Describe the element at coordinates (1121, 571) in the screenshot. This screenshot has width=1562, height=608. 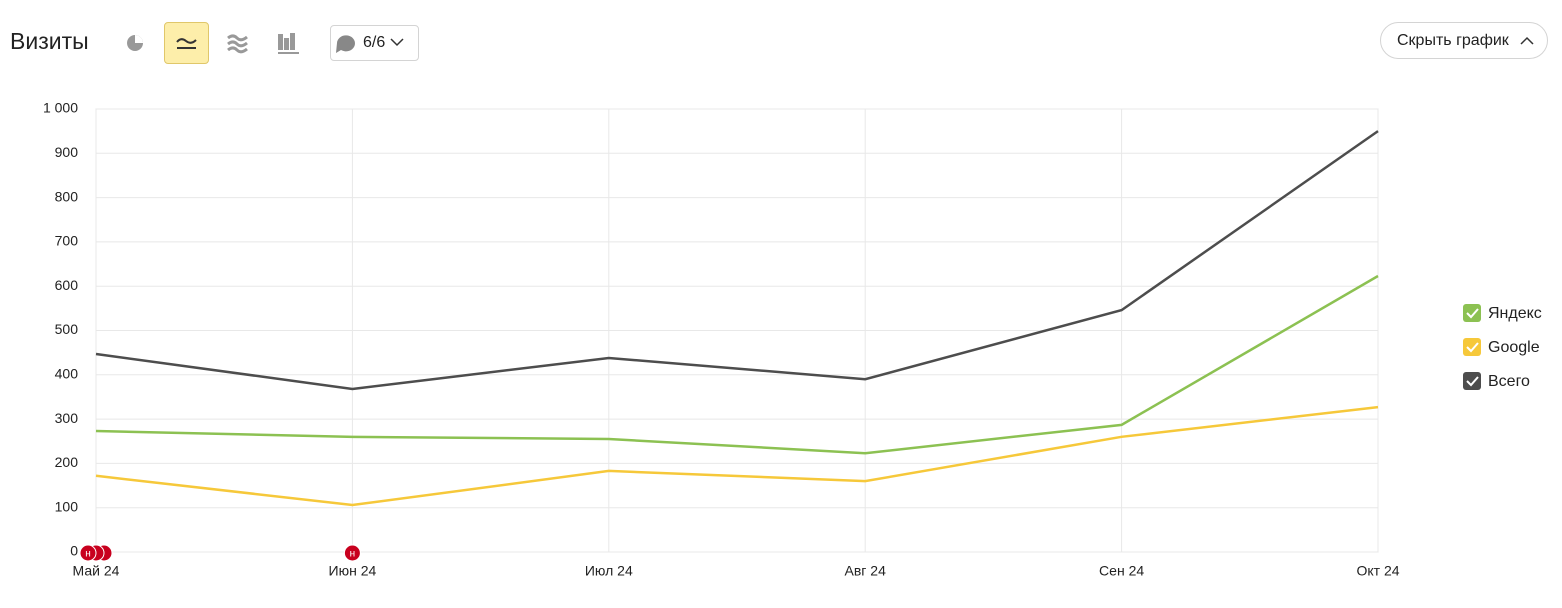
I see `x-tick-label: Сен 24` at that location.